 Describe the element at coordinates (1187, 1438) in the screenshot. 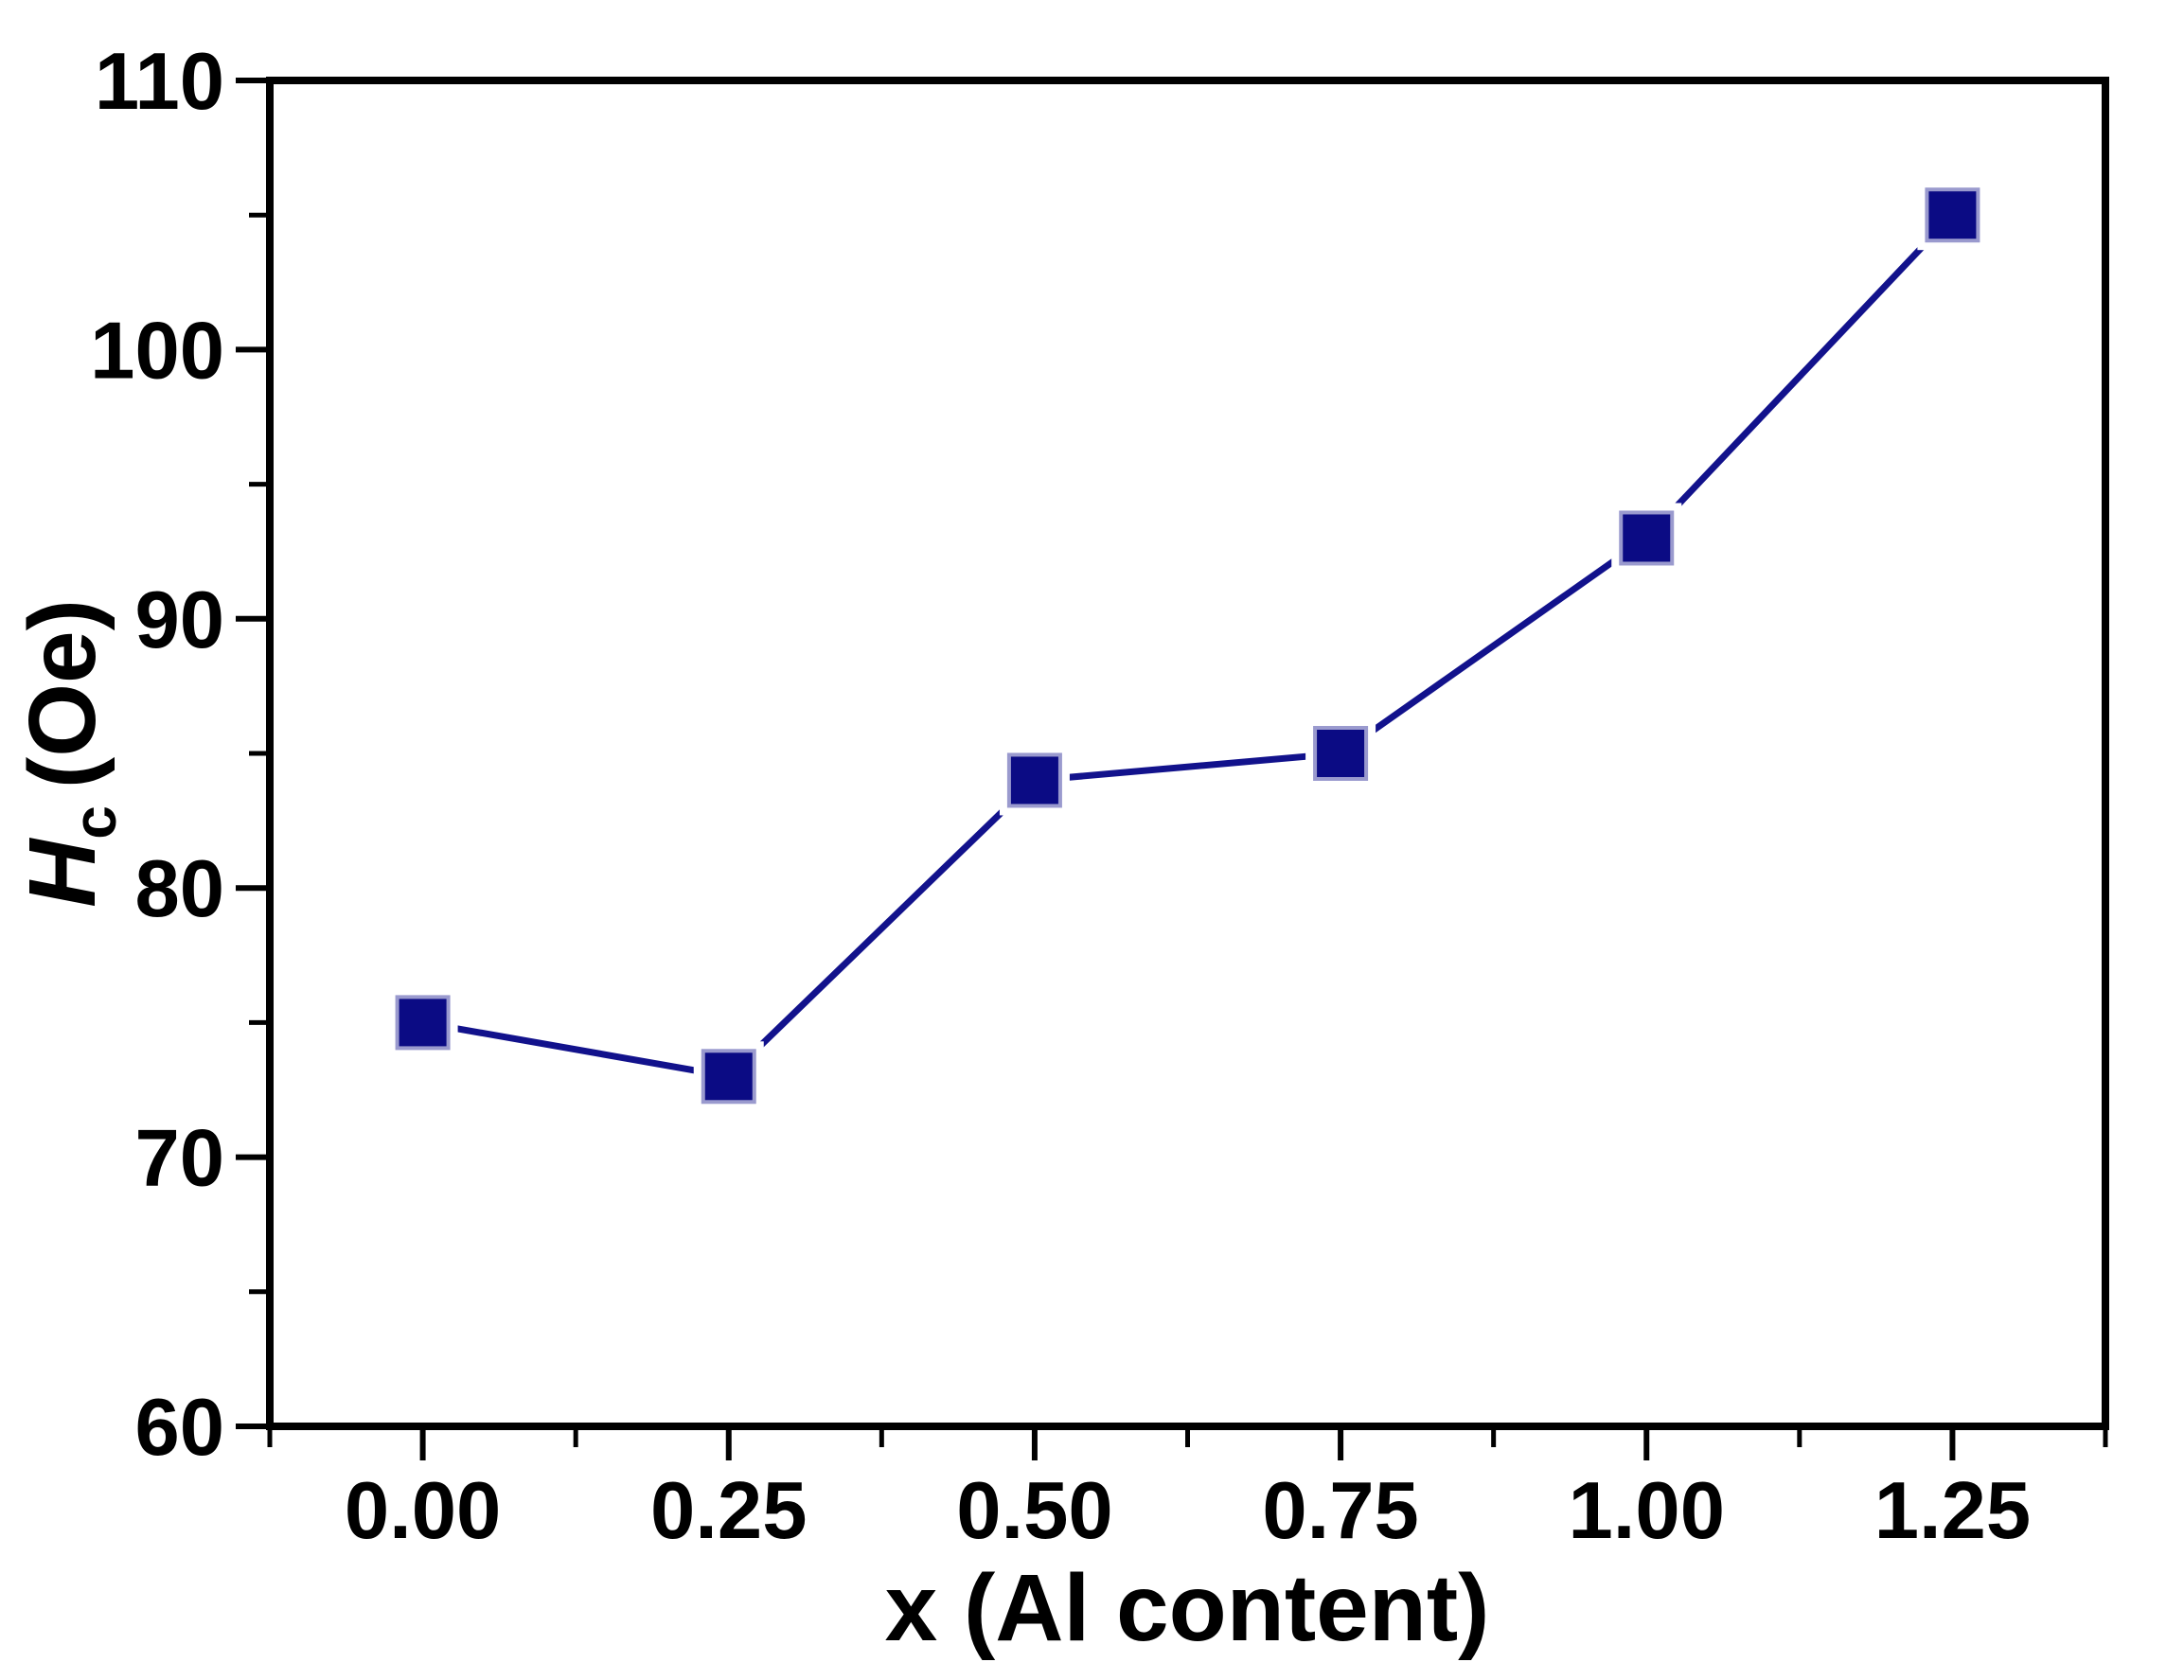

I see `x-axis-minor-ticks` at that location.